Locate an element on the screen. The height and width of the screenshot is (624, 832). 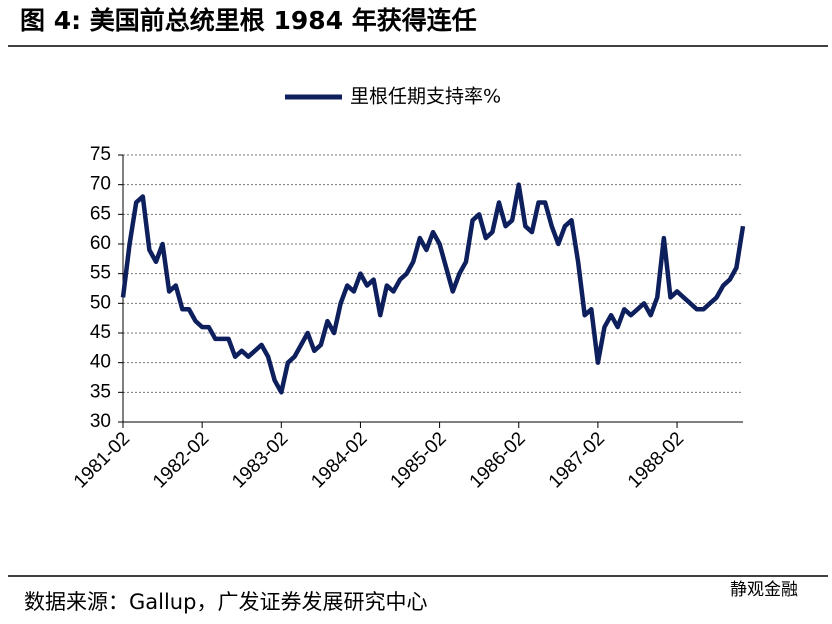
chart-title: 图 4: 美国前总统里根 1984 年获得连任 is located at coordinates (248, 20).